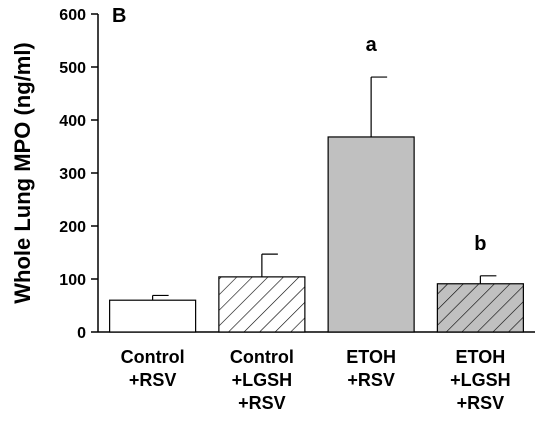 The height and width of the screenshot is (423, 550). What do you see at coordinates (81, 333) in the screenshot?
I see `y-tick-label: 0` at bounding box center [81, 333].